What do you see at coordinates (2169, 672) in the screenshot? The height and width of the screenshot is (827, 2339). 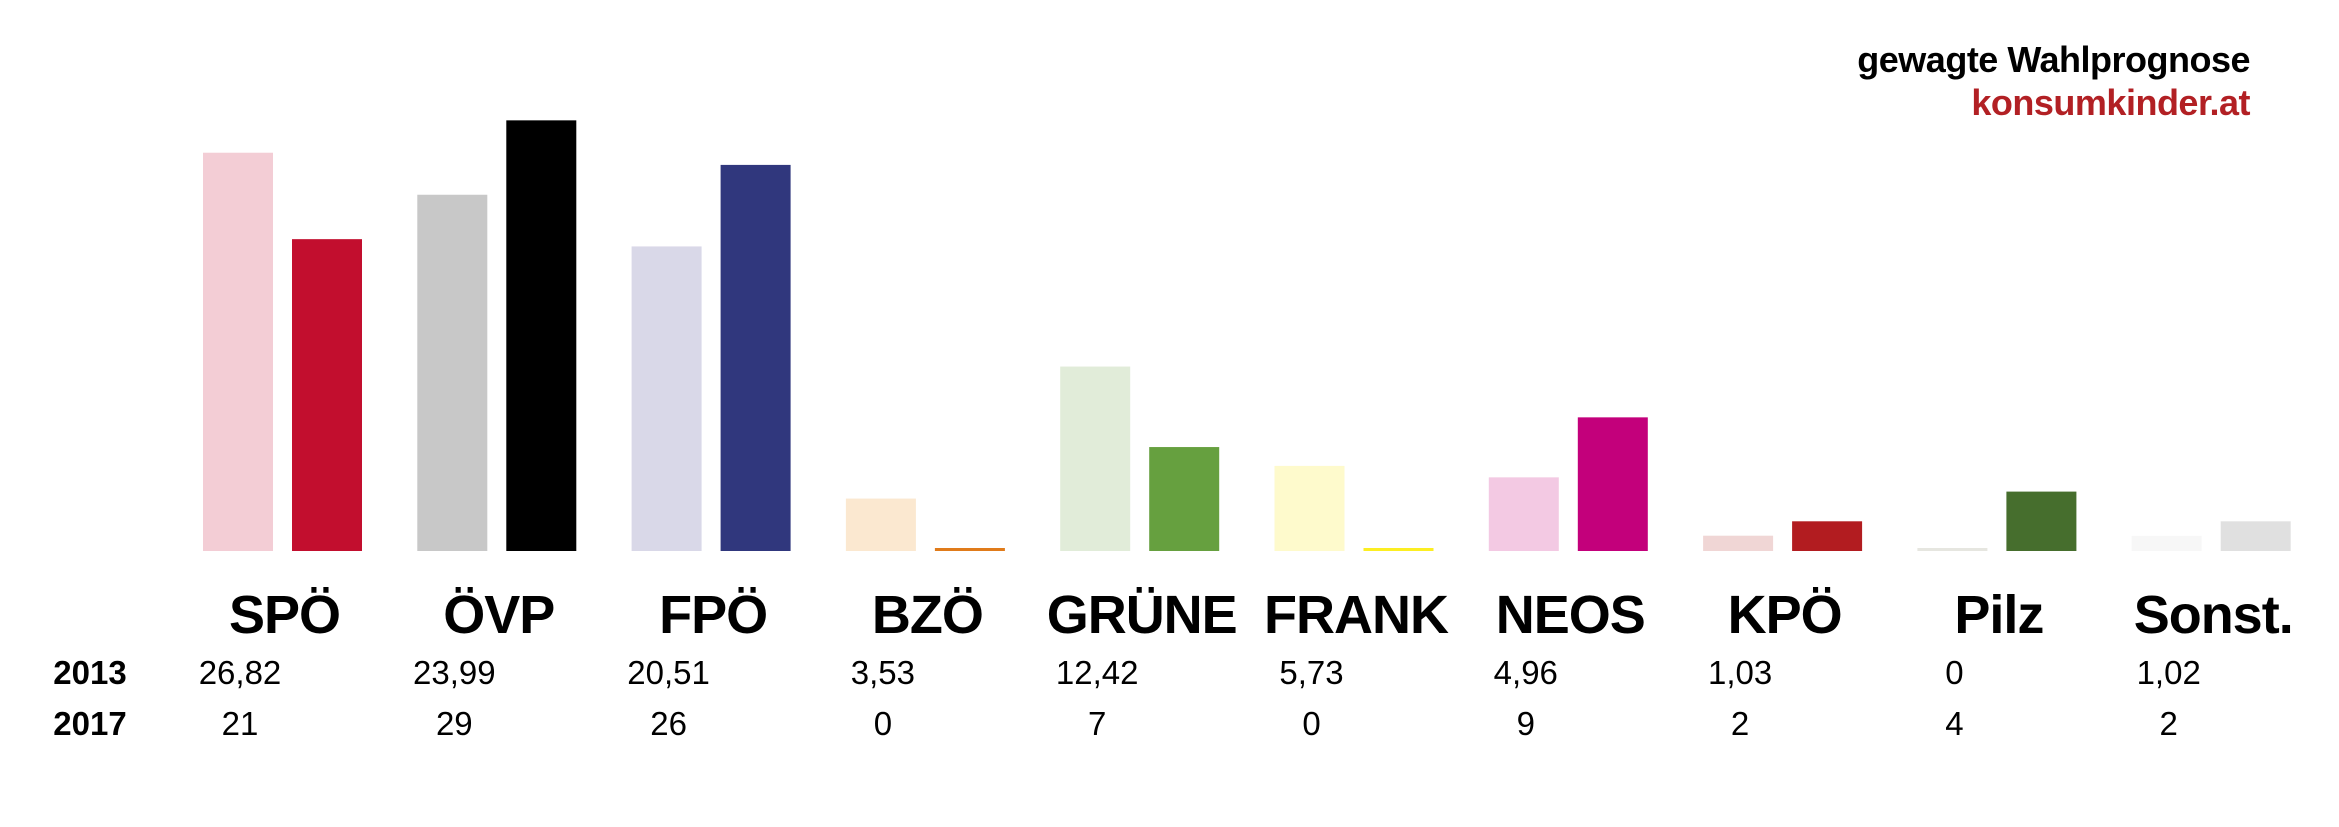 I see `value-label-2013: 1,02` at bounding box center [2169, 672].